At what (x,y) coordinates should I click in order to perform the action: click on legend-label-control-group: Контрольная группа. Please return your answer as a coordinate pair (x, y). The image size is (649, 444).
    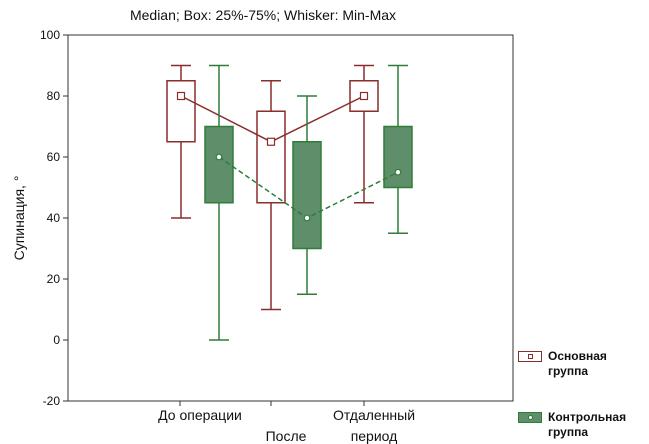
    Looking at the image, I should click on (587, 424).